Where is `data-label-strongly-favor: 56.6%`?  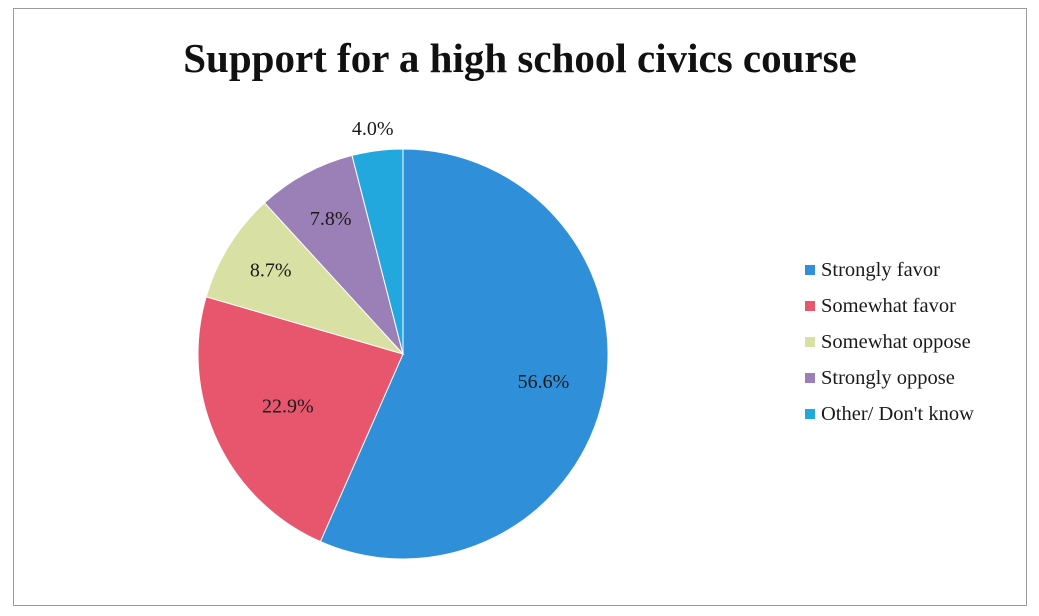
data-label-strongly-favor: 56.6% is located at coordinates (544, 382).